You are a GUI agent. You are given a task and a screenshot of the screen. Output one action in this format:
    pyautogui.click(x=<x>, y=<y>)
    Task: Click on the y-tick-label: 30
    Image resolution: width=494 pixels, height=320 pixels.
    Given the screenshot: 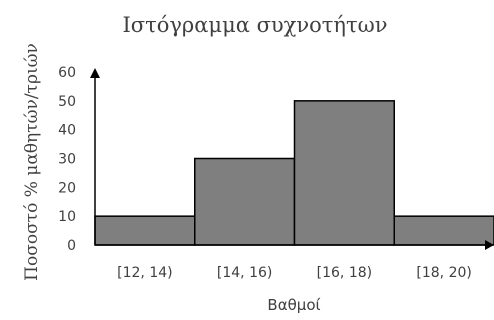 What is the action you would take?
    pyautogui.click(x=67, y=160)
    